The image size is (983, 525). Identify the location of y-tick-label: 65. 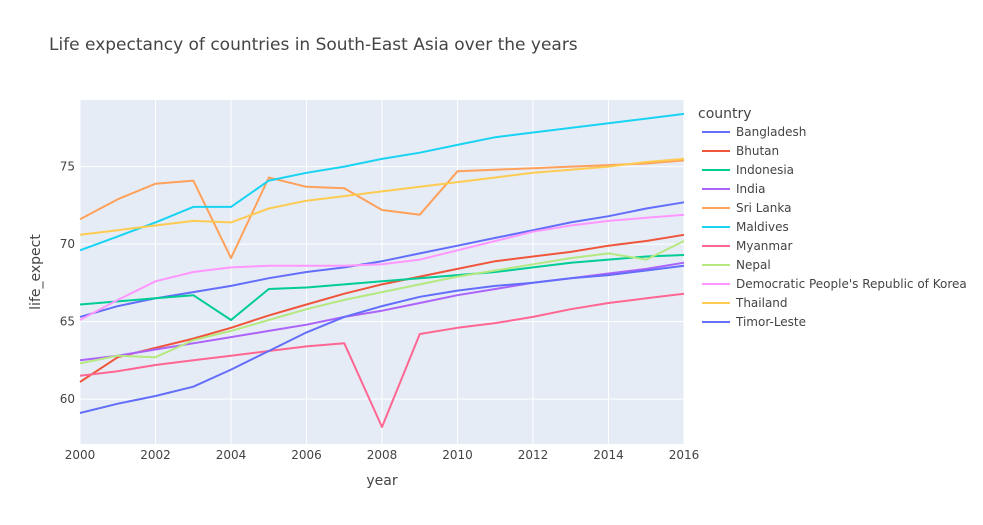
(67, 322).